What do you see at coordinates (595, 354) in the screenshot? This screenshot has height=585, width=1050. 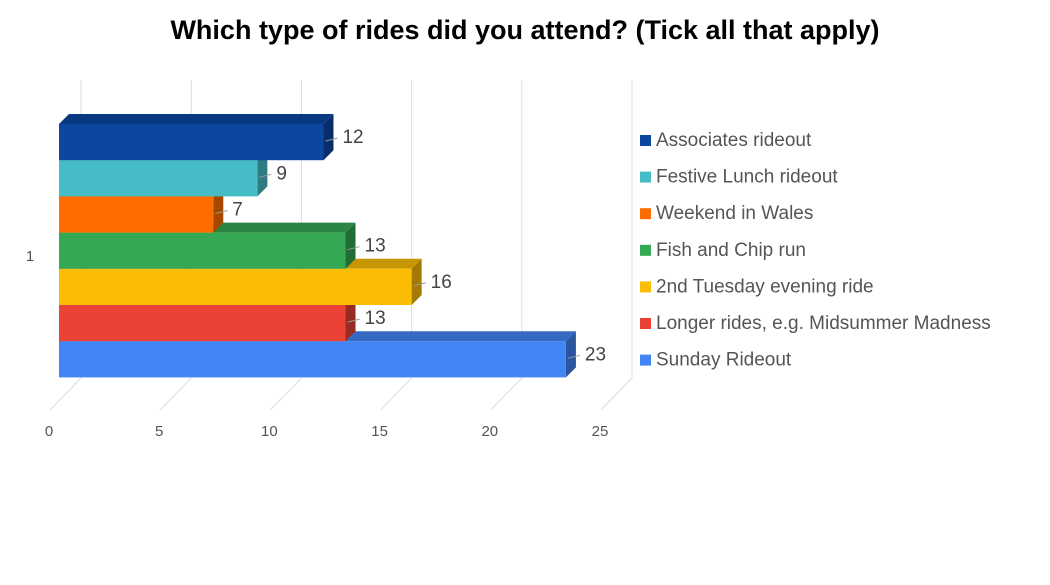 I see `data-label: 23` at bounding box center [595, 354].